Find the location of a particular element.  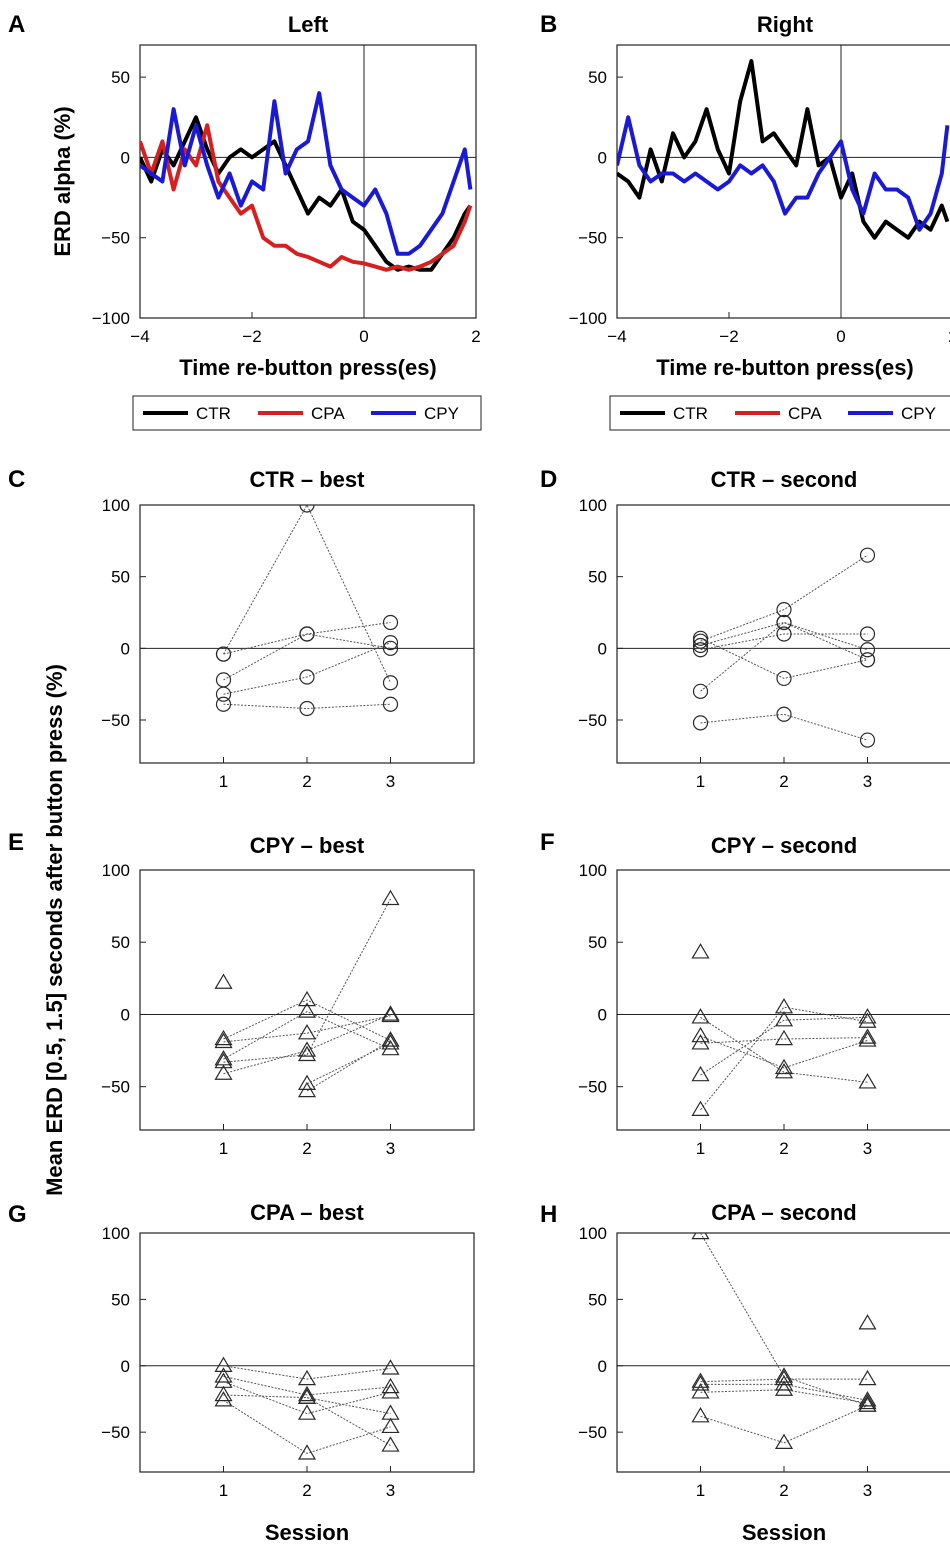

panel-c: C CTR – best −50 0 50 100 1 2 3 is located at coordinates (241, 628).